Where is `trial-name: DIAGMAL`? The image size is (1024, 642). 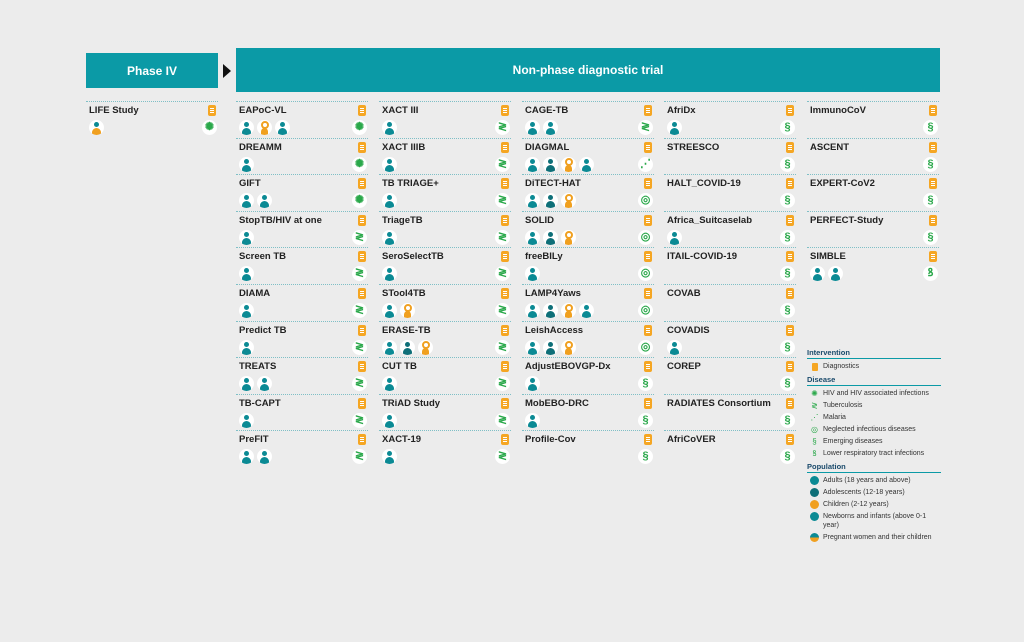 trial-name: DIAGMAL is located at coordinates (547, 147).